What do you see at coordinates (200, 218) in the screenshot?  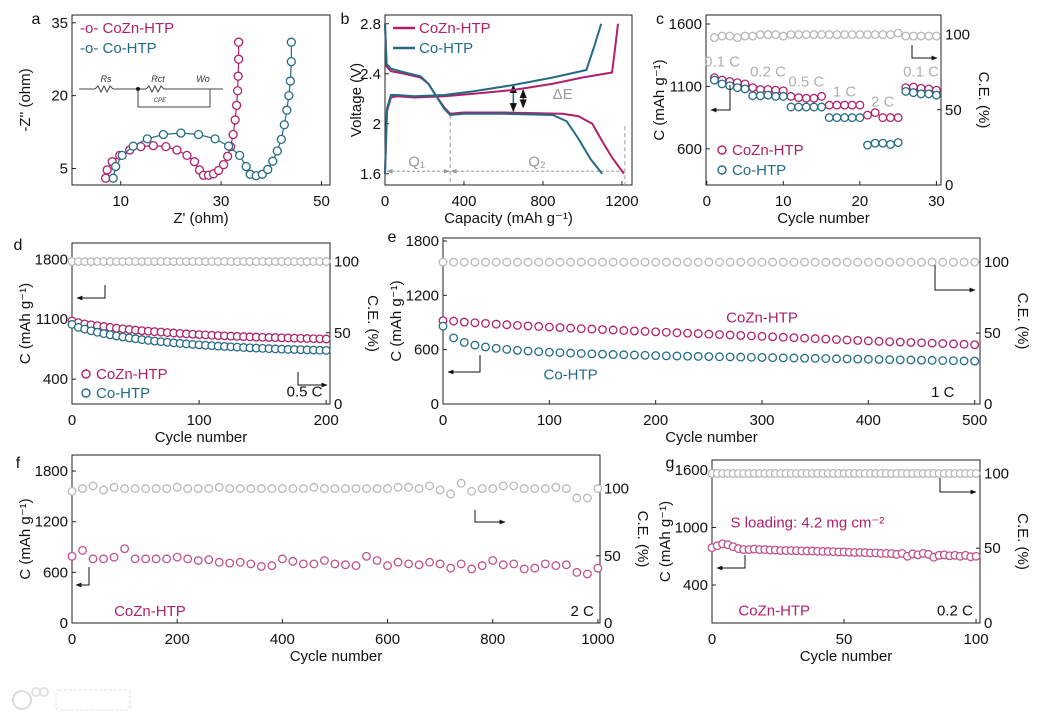 I see `x-axis-label: Z' (ohm)` at bounding box center [200, 218].